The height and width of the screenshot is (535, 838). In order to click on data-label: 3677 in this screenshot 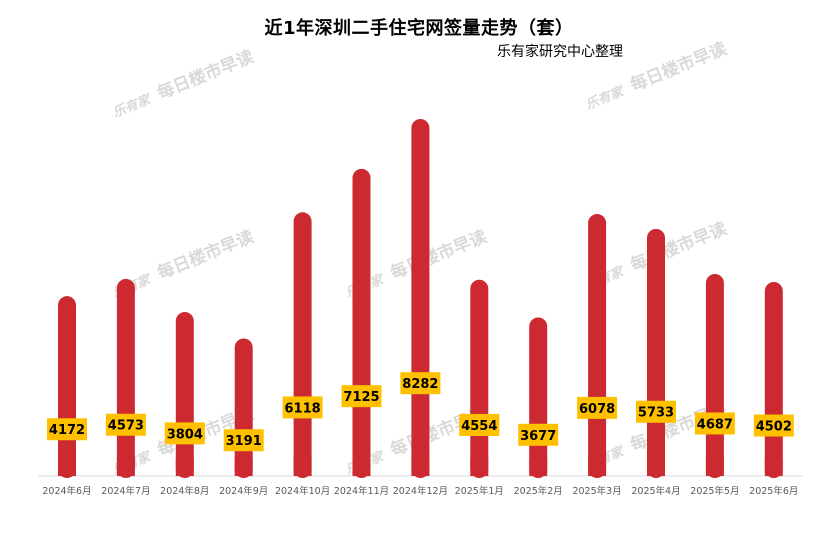, I will do `click(538, 436)`.